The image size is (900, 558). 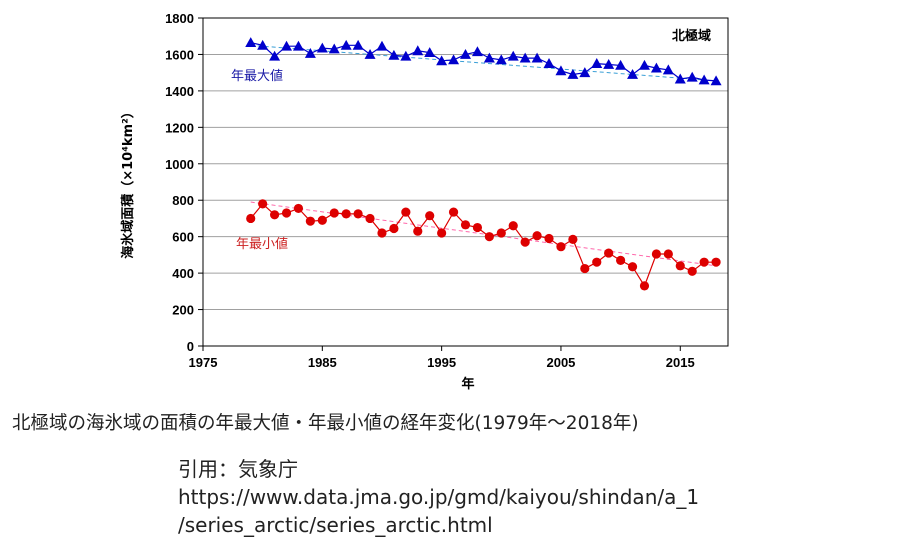 I want to click on region-label: 北極域, so click(x=691, y=36).